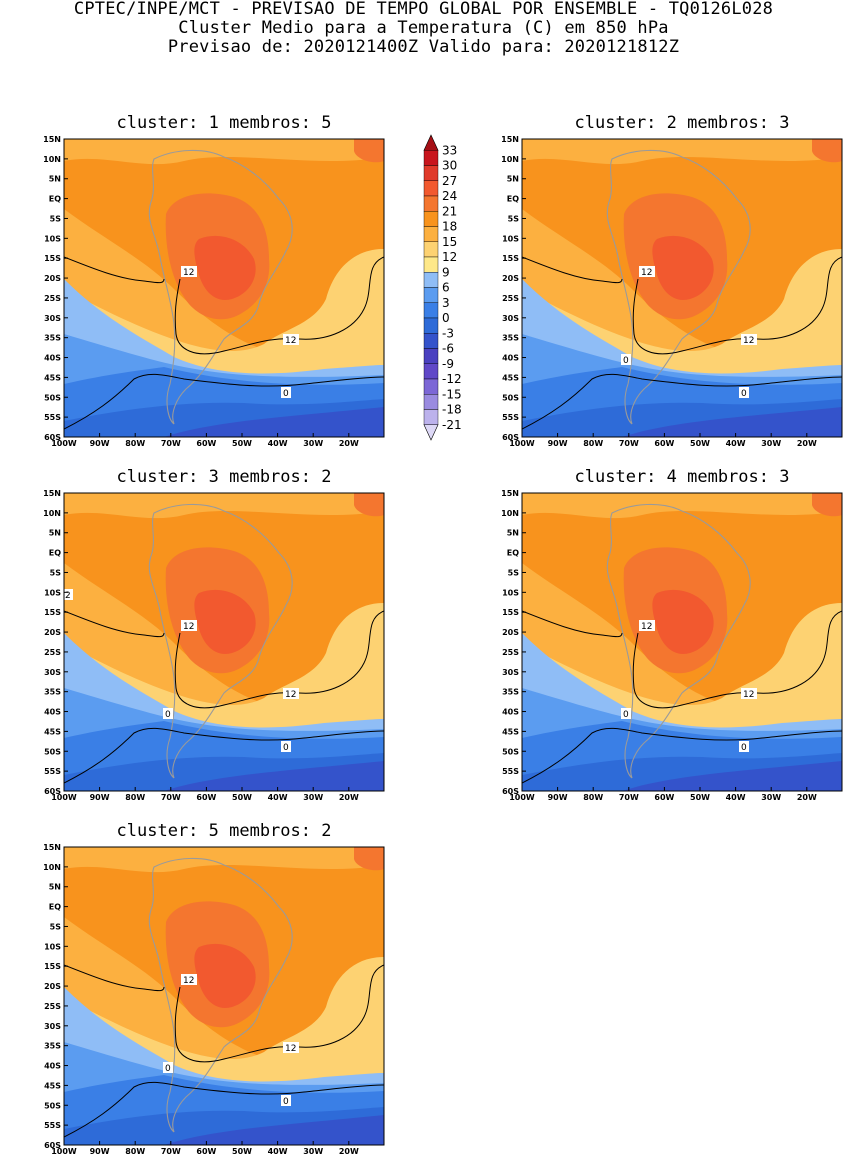  What do you see at coordinates (224, 831) in the screenshot?
I see `panel-title-5: cluster: 5 membros: 2` at bounding box center [224, 831].